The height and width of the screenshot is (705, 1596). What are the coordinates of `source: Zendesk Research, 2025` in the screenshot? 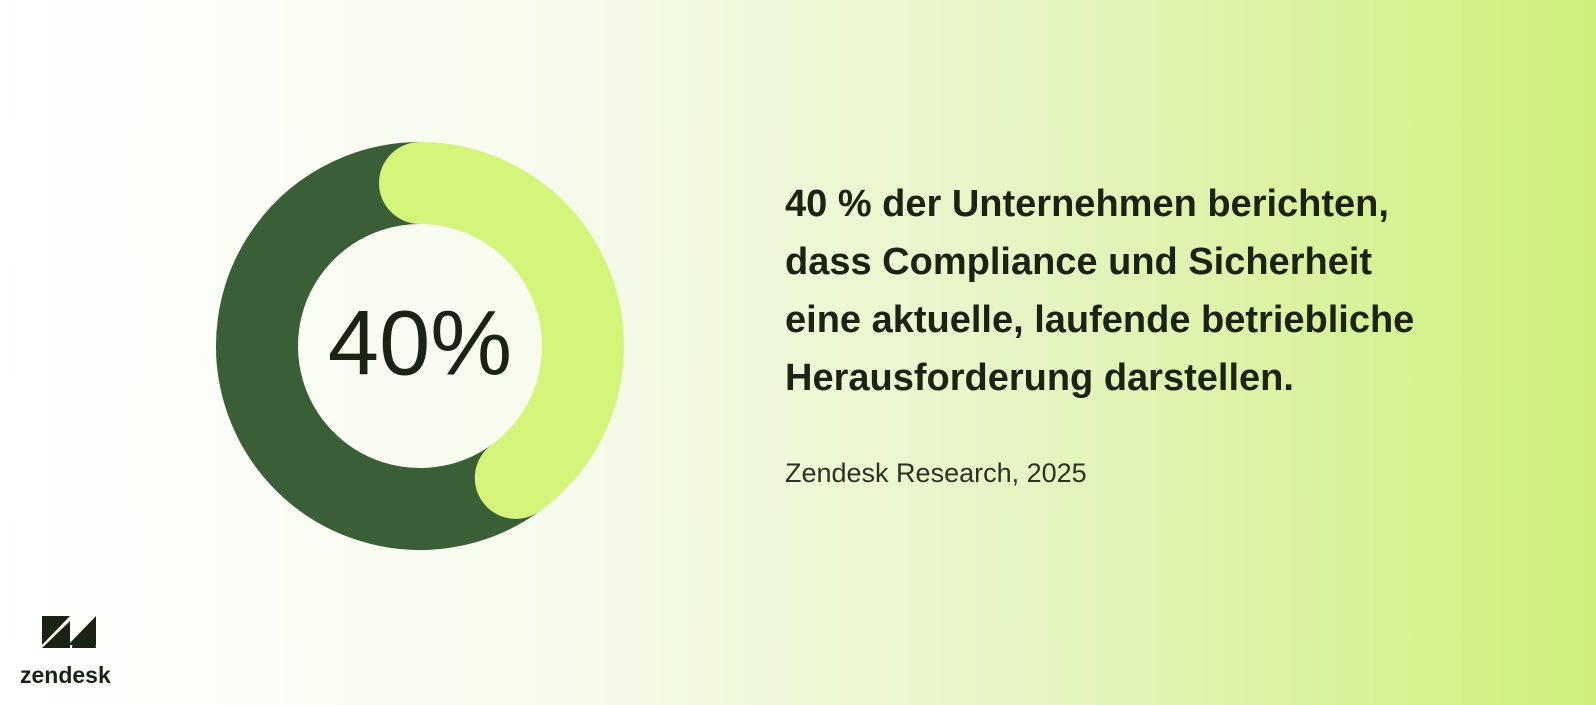 It's located at (936, 473).